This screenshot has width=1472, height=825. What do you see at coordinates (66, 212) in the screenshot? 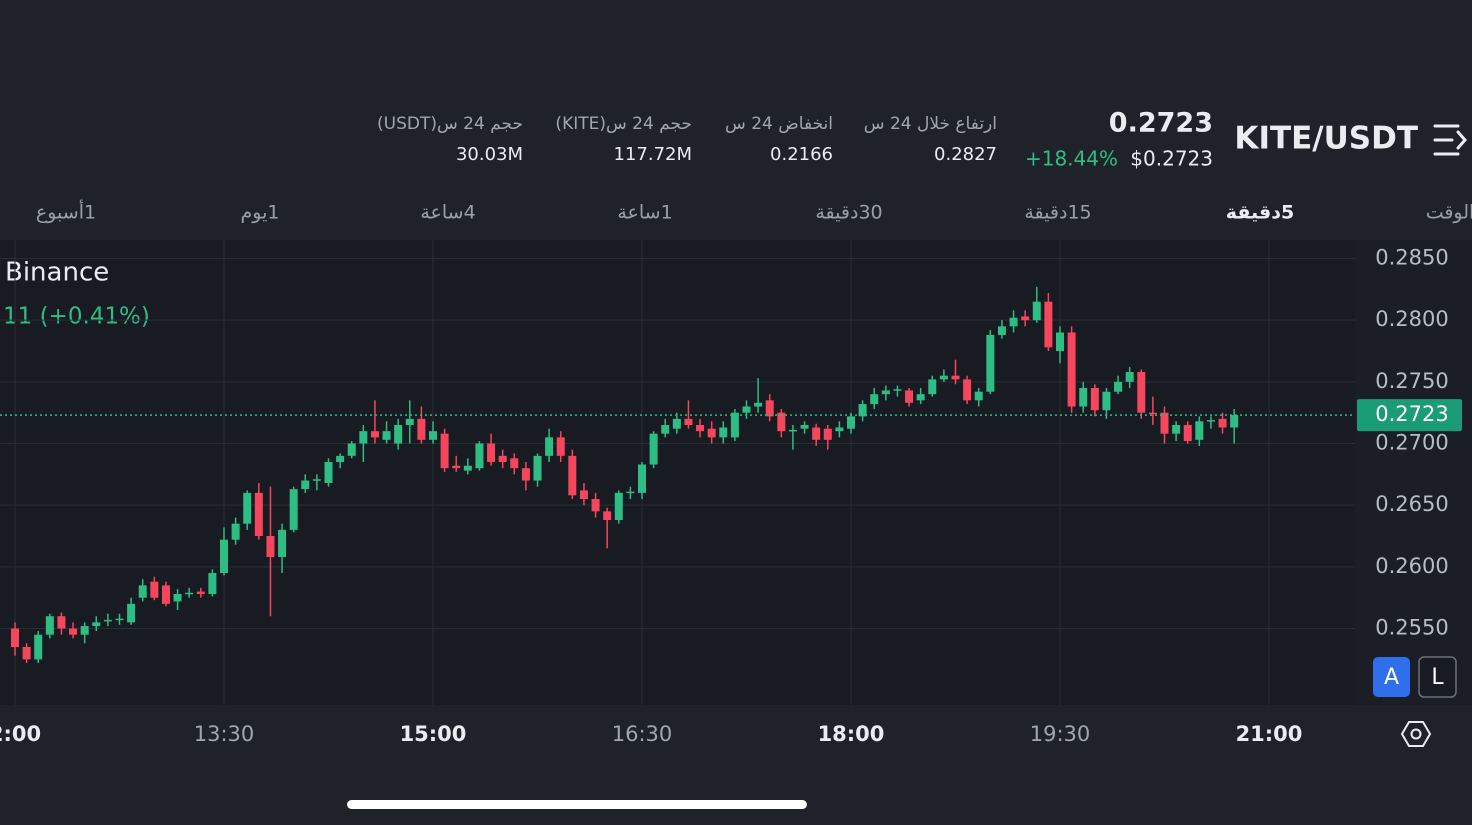
I see `interval-tab: 1أسبوع` at bounding box center [66, 212].